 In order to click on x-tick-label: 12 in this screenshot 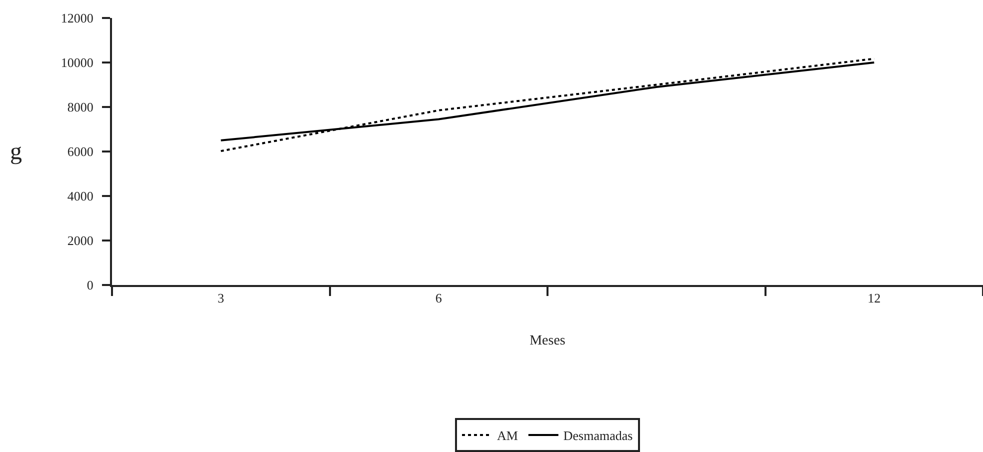, I will do `click(874, 298)`.